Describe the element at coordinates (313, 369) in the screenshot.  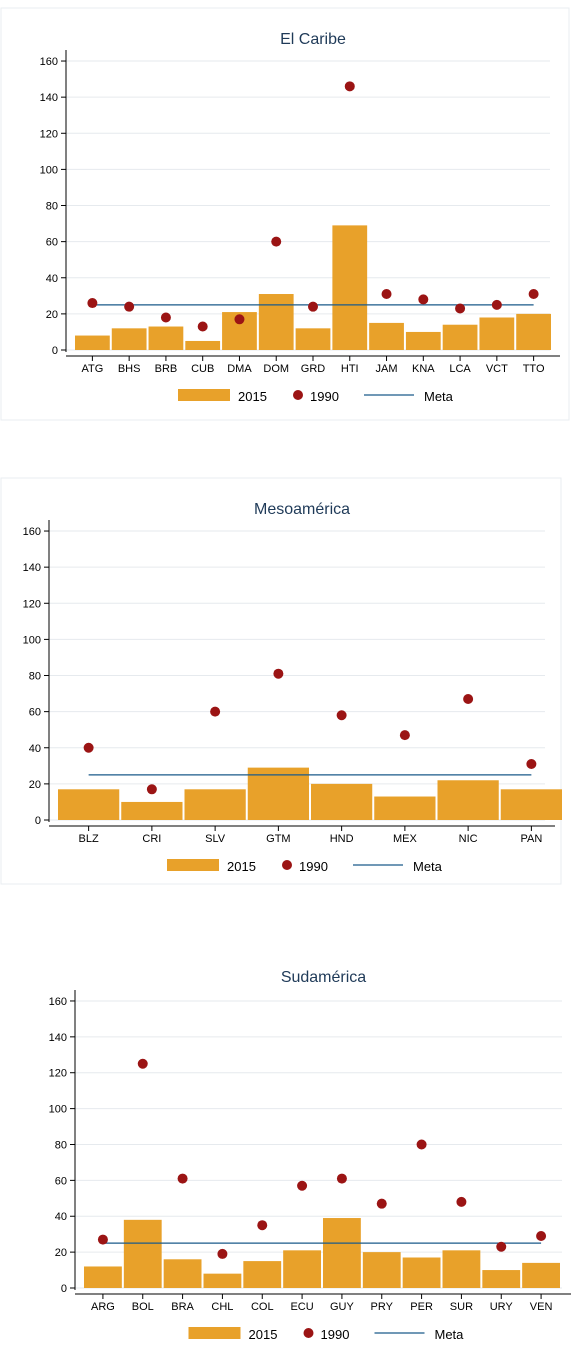
I see `x-tick-label-grd: GRD` at that location.